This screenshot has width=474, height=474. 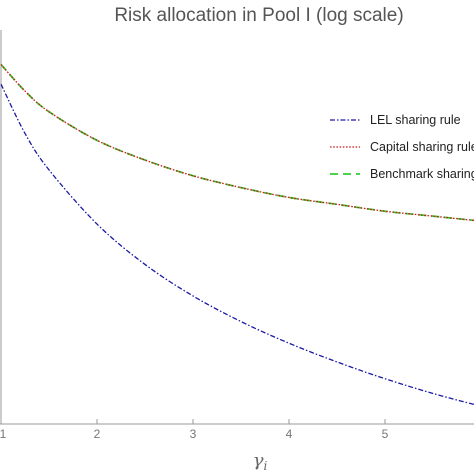 What do you see at coordinates (193, 434) in the screenshot?
I see `x-tick-label: 3` at bounding box center [193, 434].